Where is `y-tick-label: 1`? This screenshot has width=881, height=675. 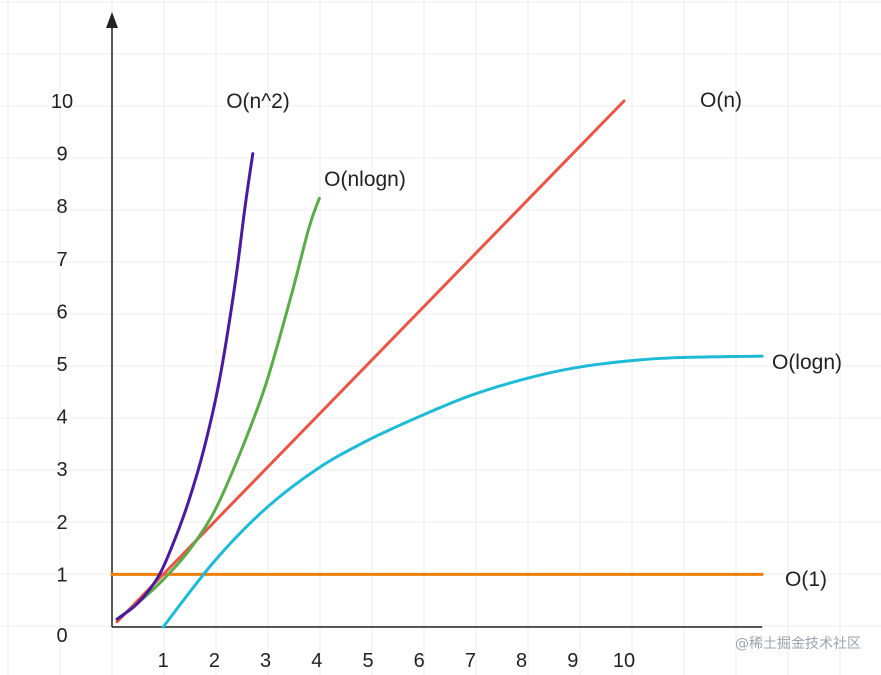 y-tick-label: 1 is located at coordinates (61, 575).